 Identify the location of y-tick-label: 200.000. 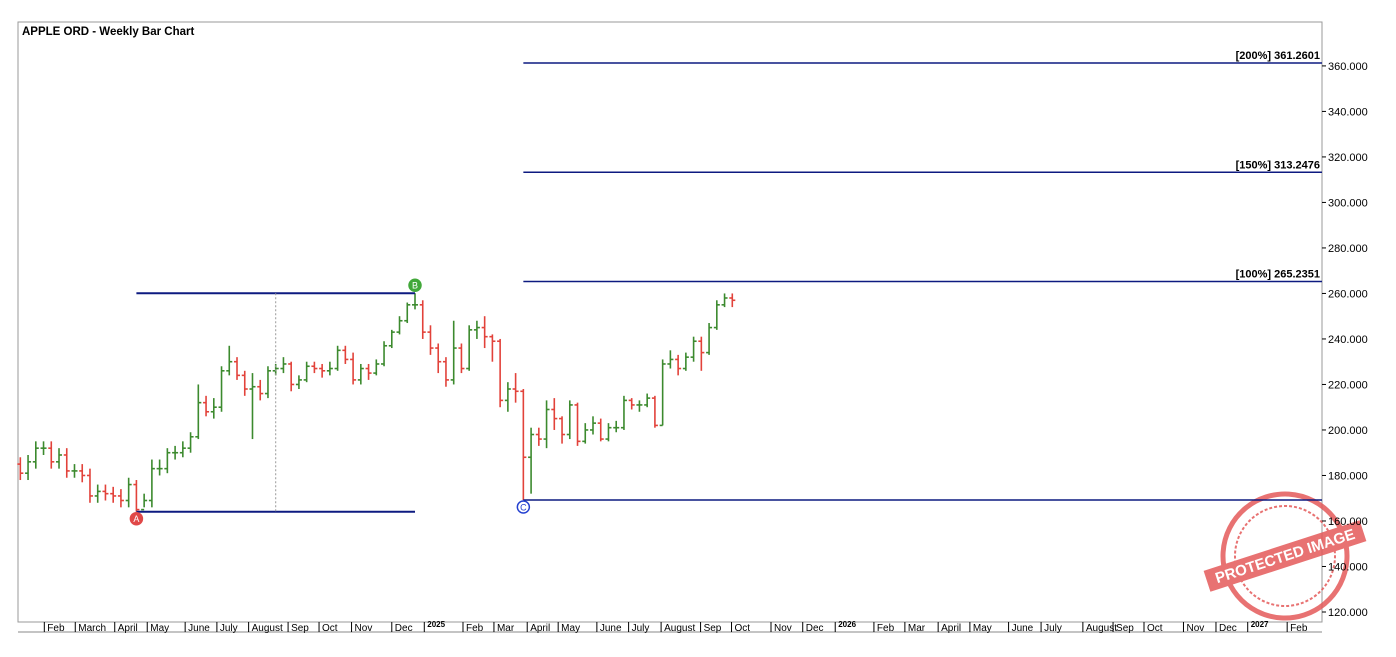
(1348, 431).